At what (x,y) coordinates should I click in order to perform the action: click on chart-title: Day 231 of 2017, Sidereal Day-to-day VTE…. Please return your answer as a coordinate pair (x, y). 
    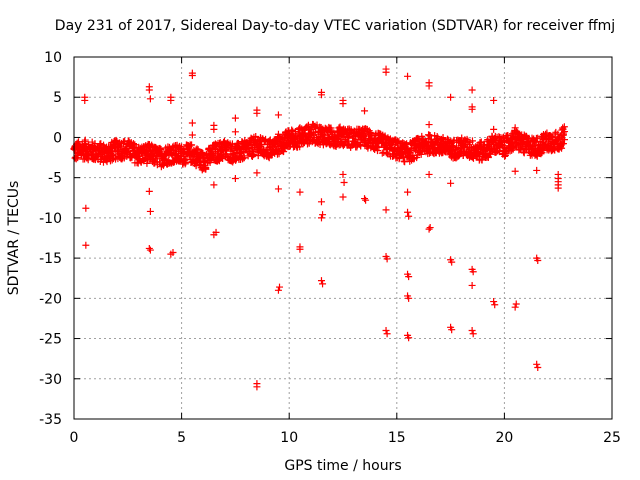
    Looking at the image, I should click on (335, 26).